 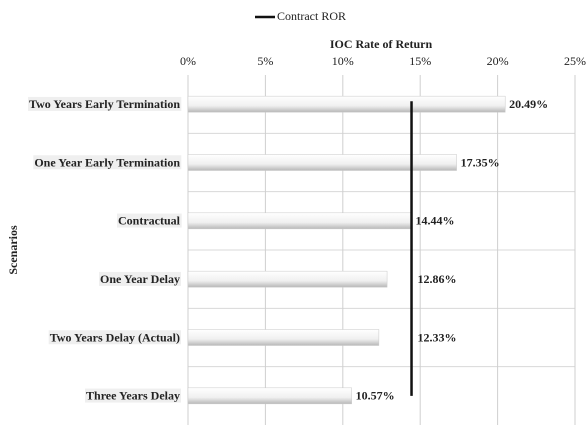 I want to click on data-label: 12.33%, so click(x=437, y=337).